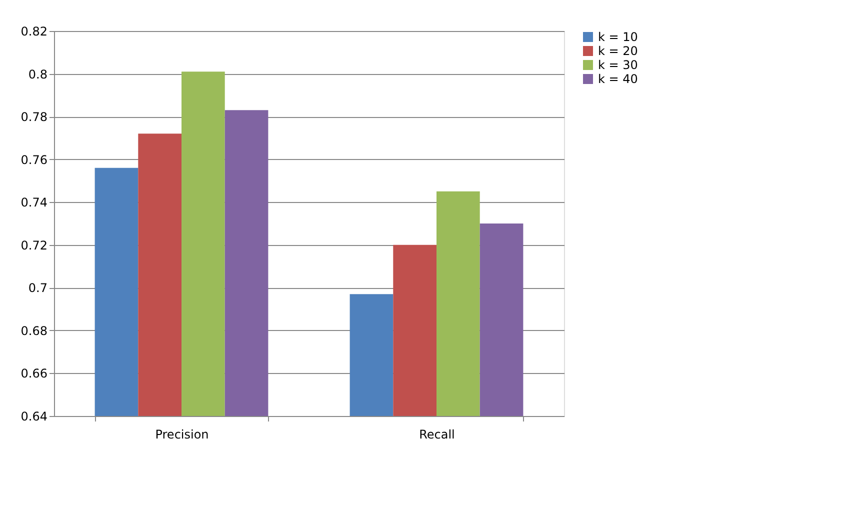 The height and width of the screenshot is (520, 860). Describe the element at coordinates (618, 37) in the screenshot. I see `legend-label: k = 10` at that location.